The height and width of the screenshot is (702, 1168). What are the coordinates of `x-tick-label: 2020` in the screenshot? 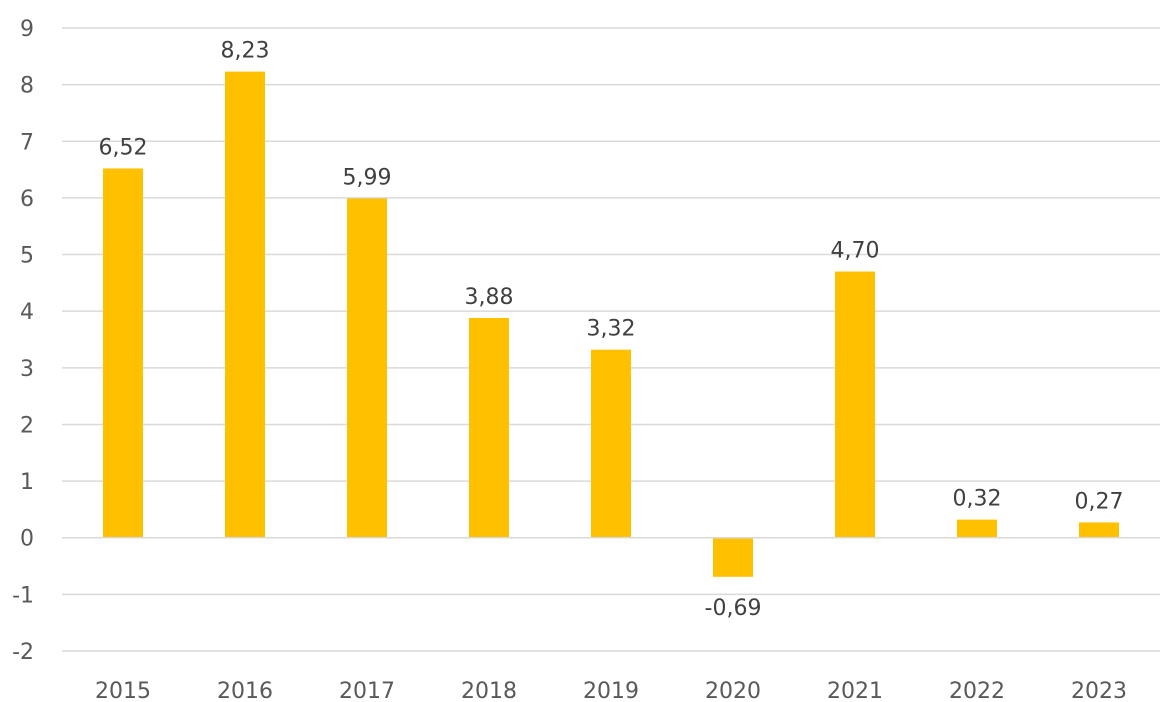 It's located at (733, 690).